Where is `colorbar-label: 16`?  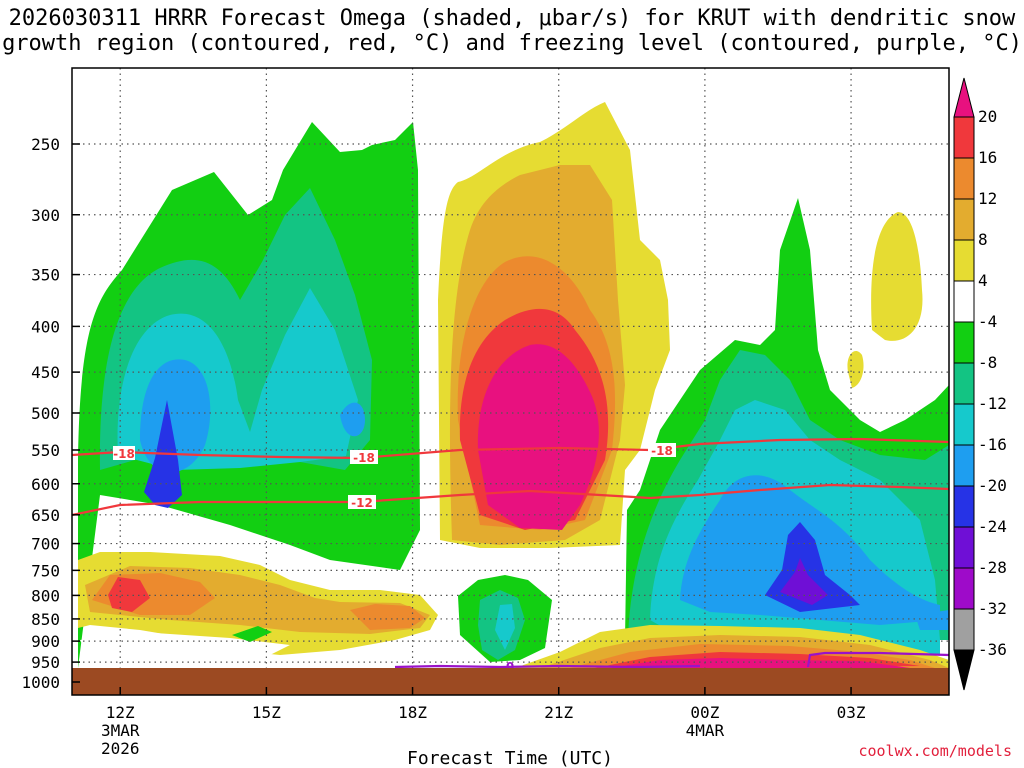
colorbar-label: 16 is located at coordinates (987, 157).